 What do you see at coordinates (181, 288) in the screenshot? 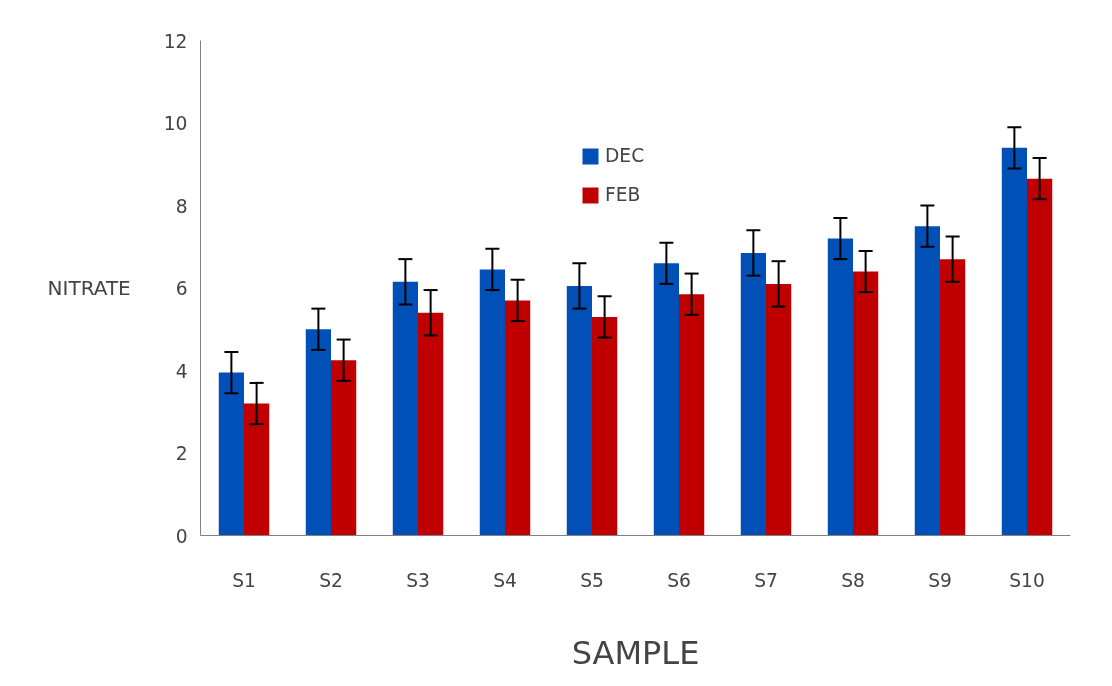
I see `y-tick-label: 6` at bounding box center [181, 288].